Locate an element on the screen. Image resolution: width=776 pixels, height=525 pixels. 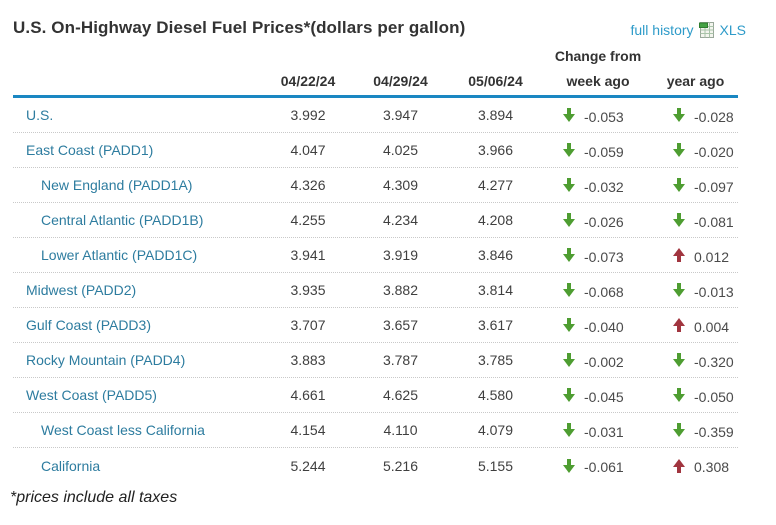
price-cell-1: 4.154 is located at coordinates (308, 430).